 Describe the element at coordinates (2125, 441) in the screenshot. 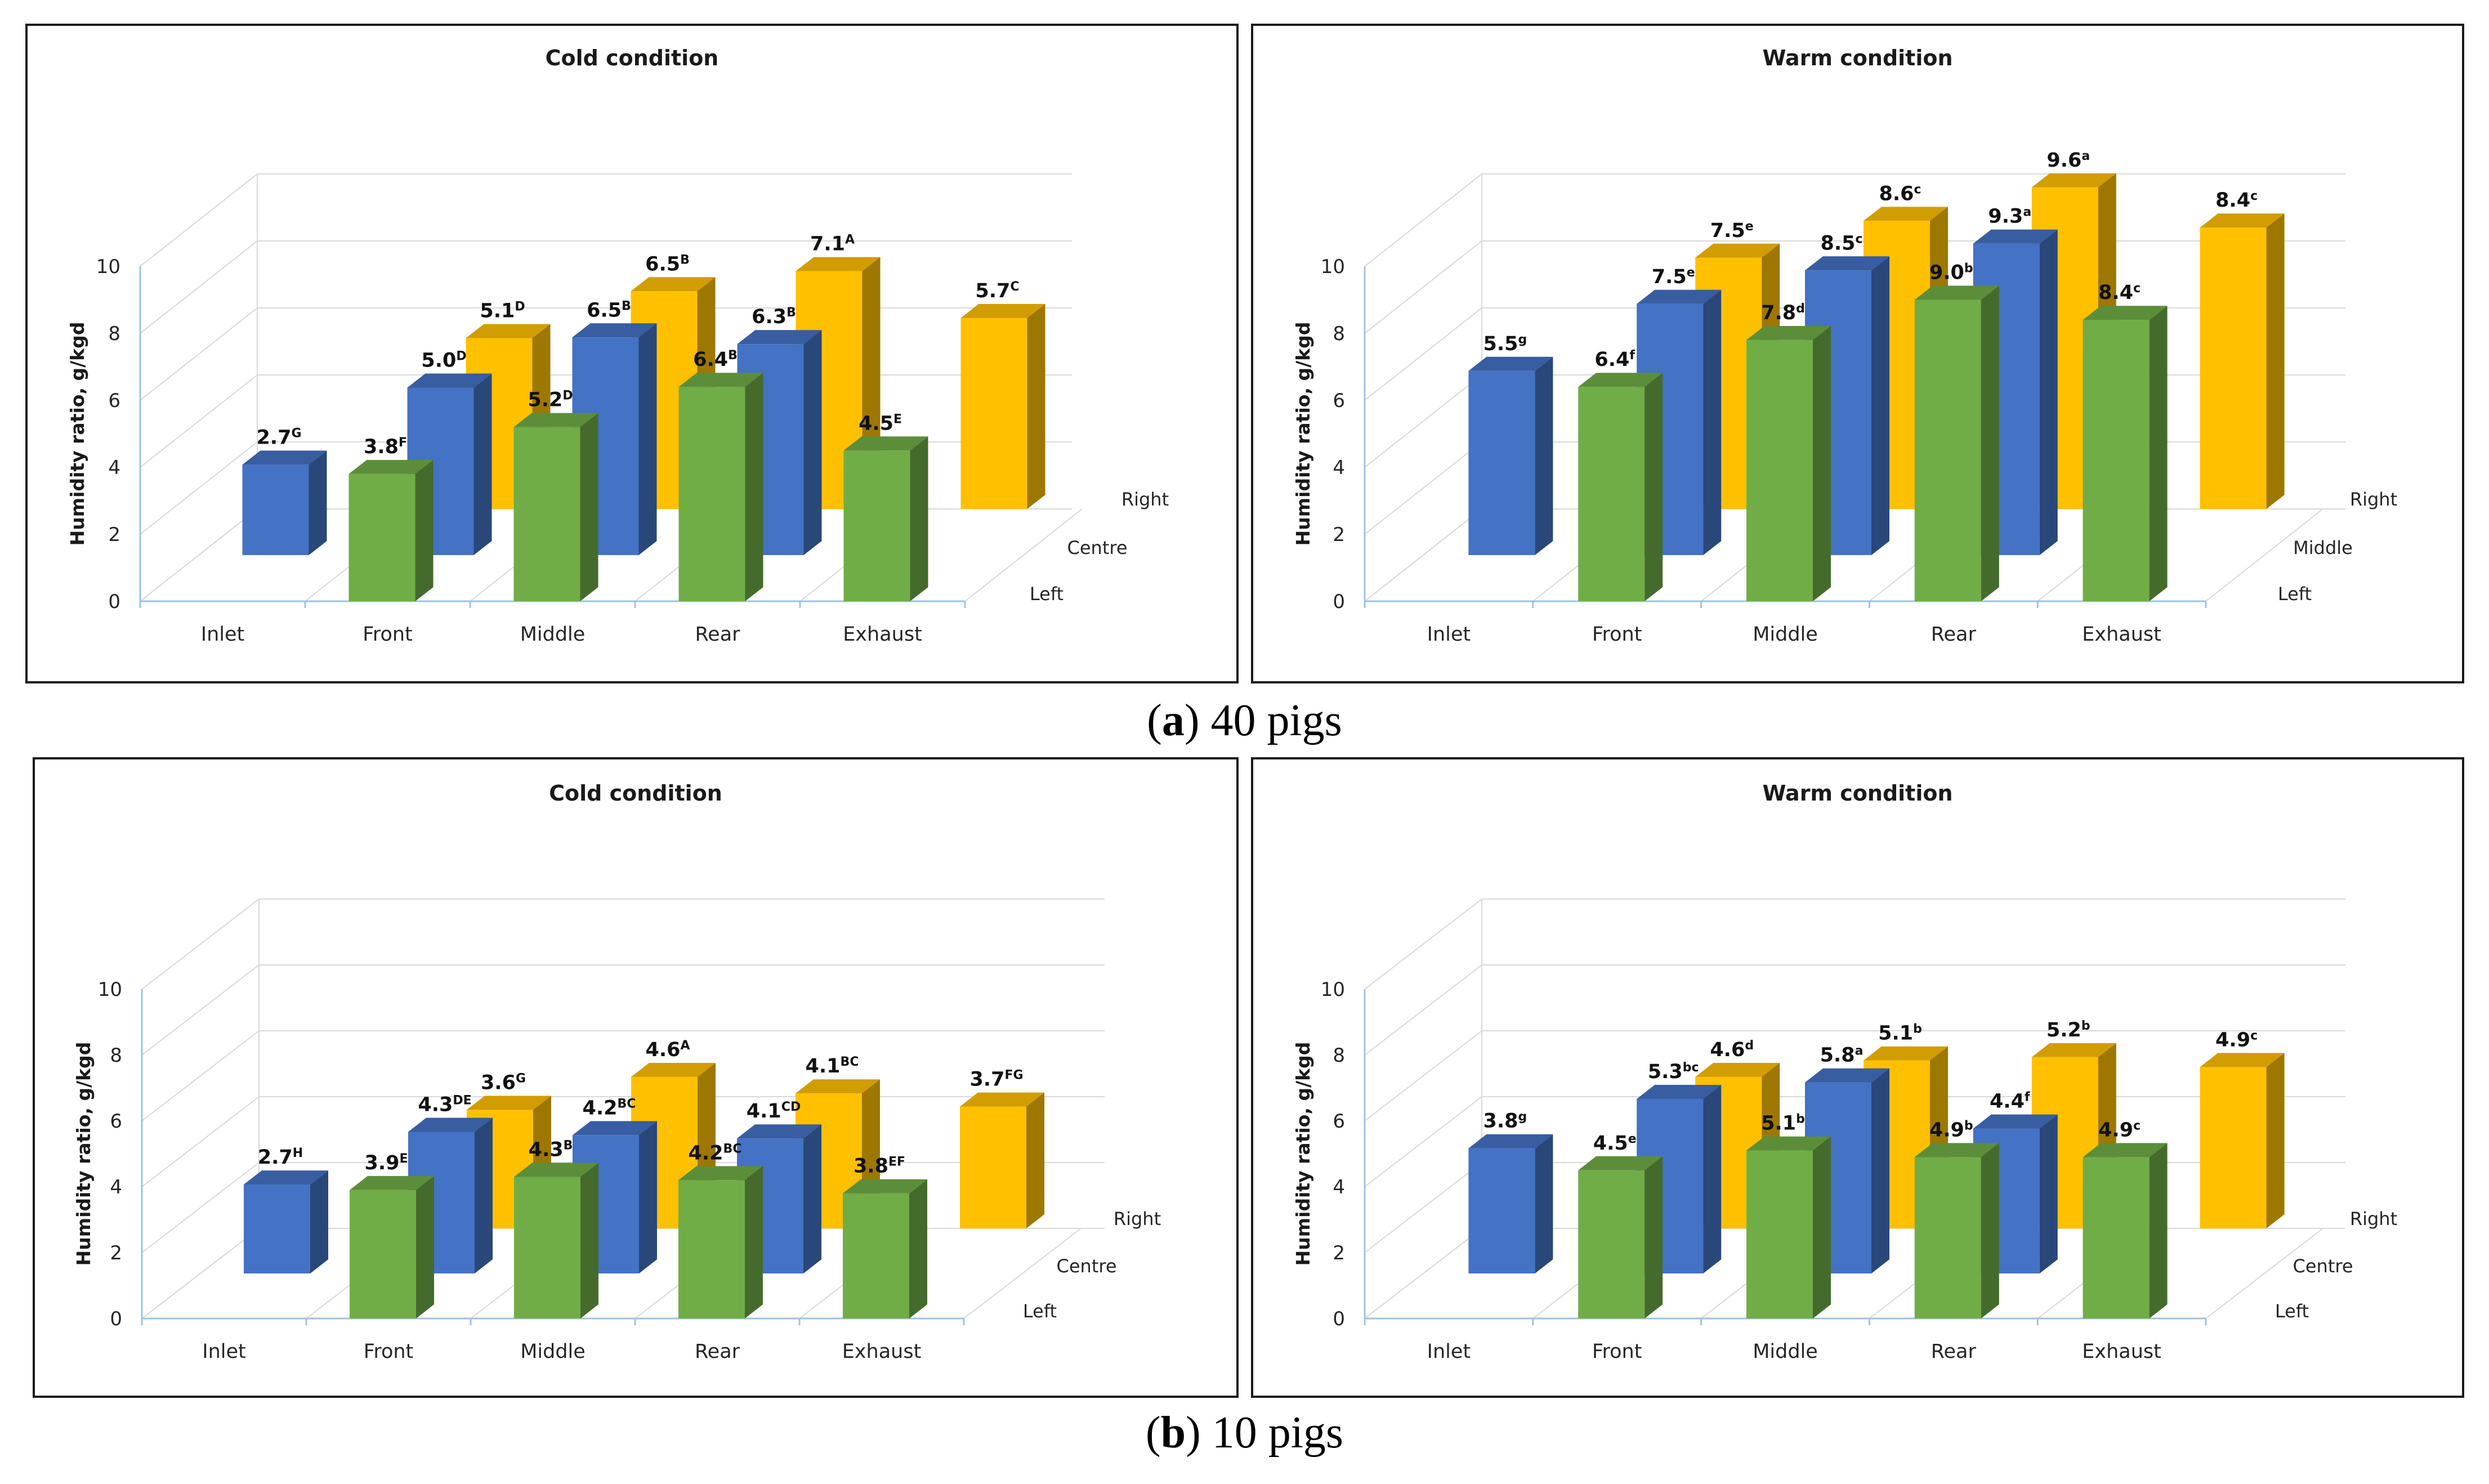

I see `bar-left: 8.4c` at that location.